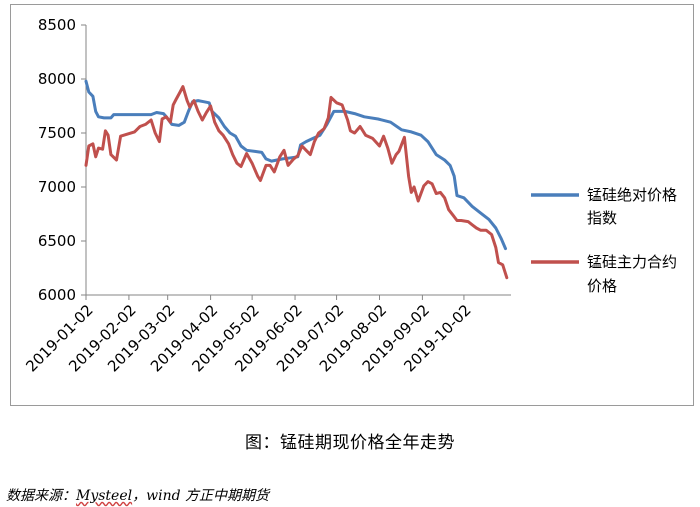  I want to click on y-tick-label: 6500, so click(57, 241).